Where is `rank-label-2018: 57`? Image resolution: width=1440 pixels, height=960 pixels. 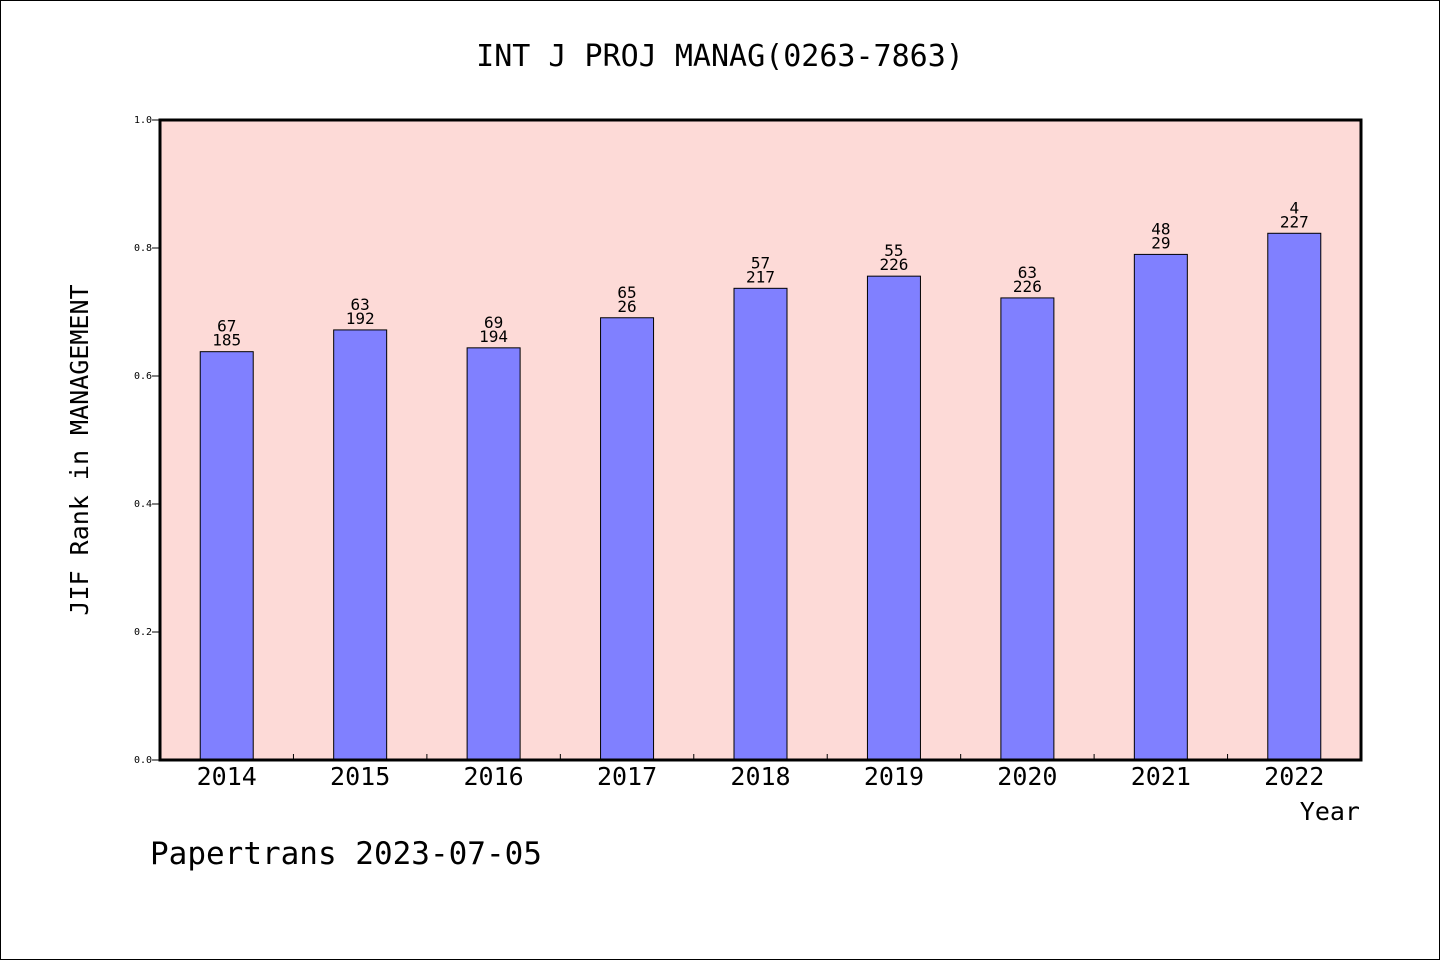
rank-label-2018: 57 is located at coordinates (760, 262).